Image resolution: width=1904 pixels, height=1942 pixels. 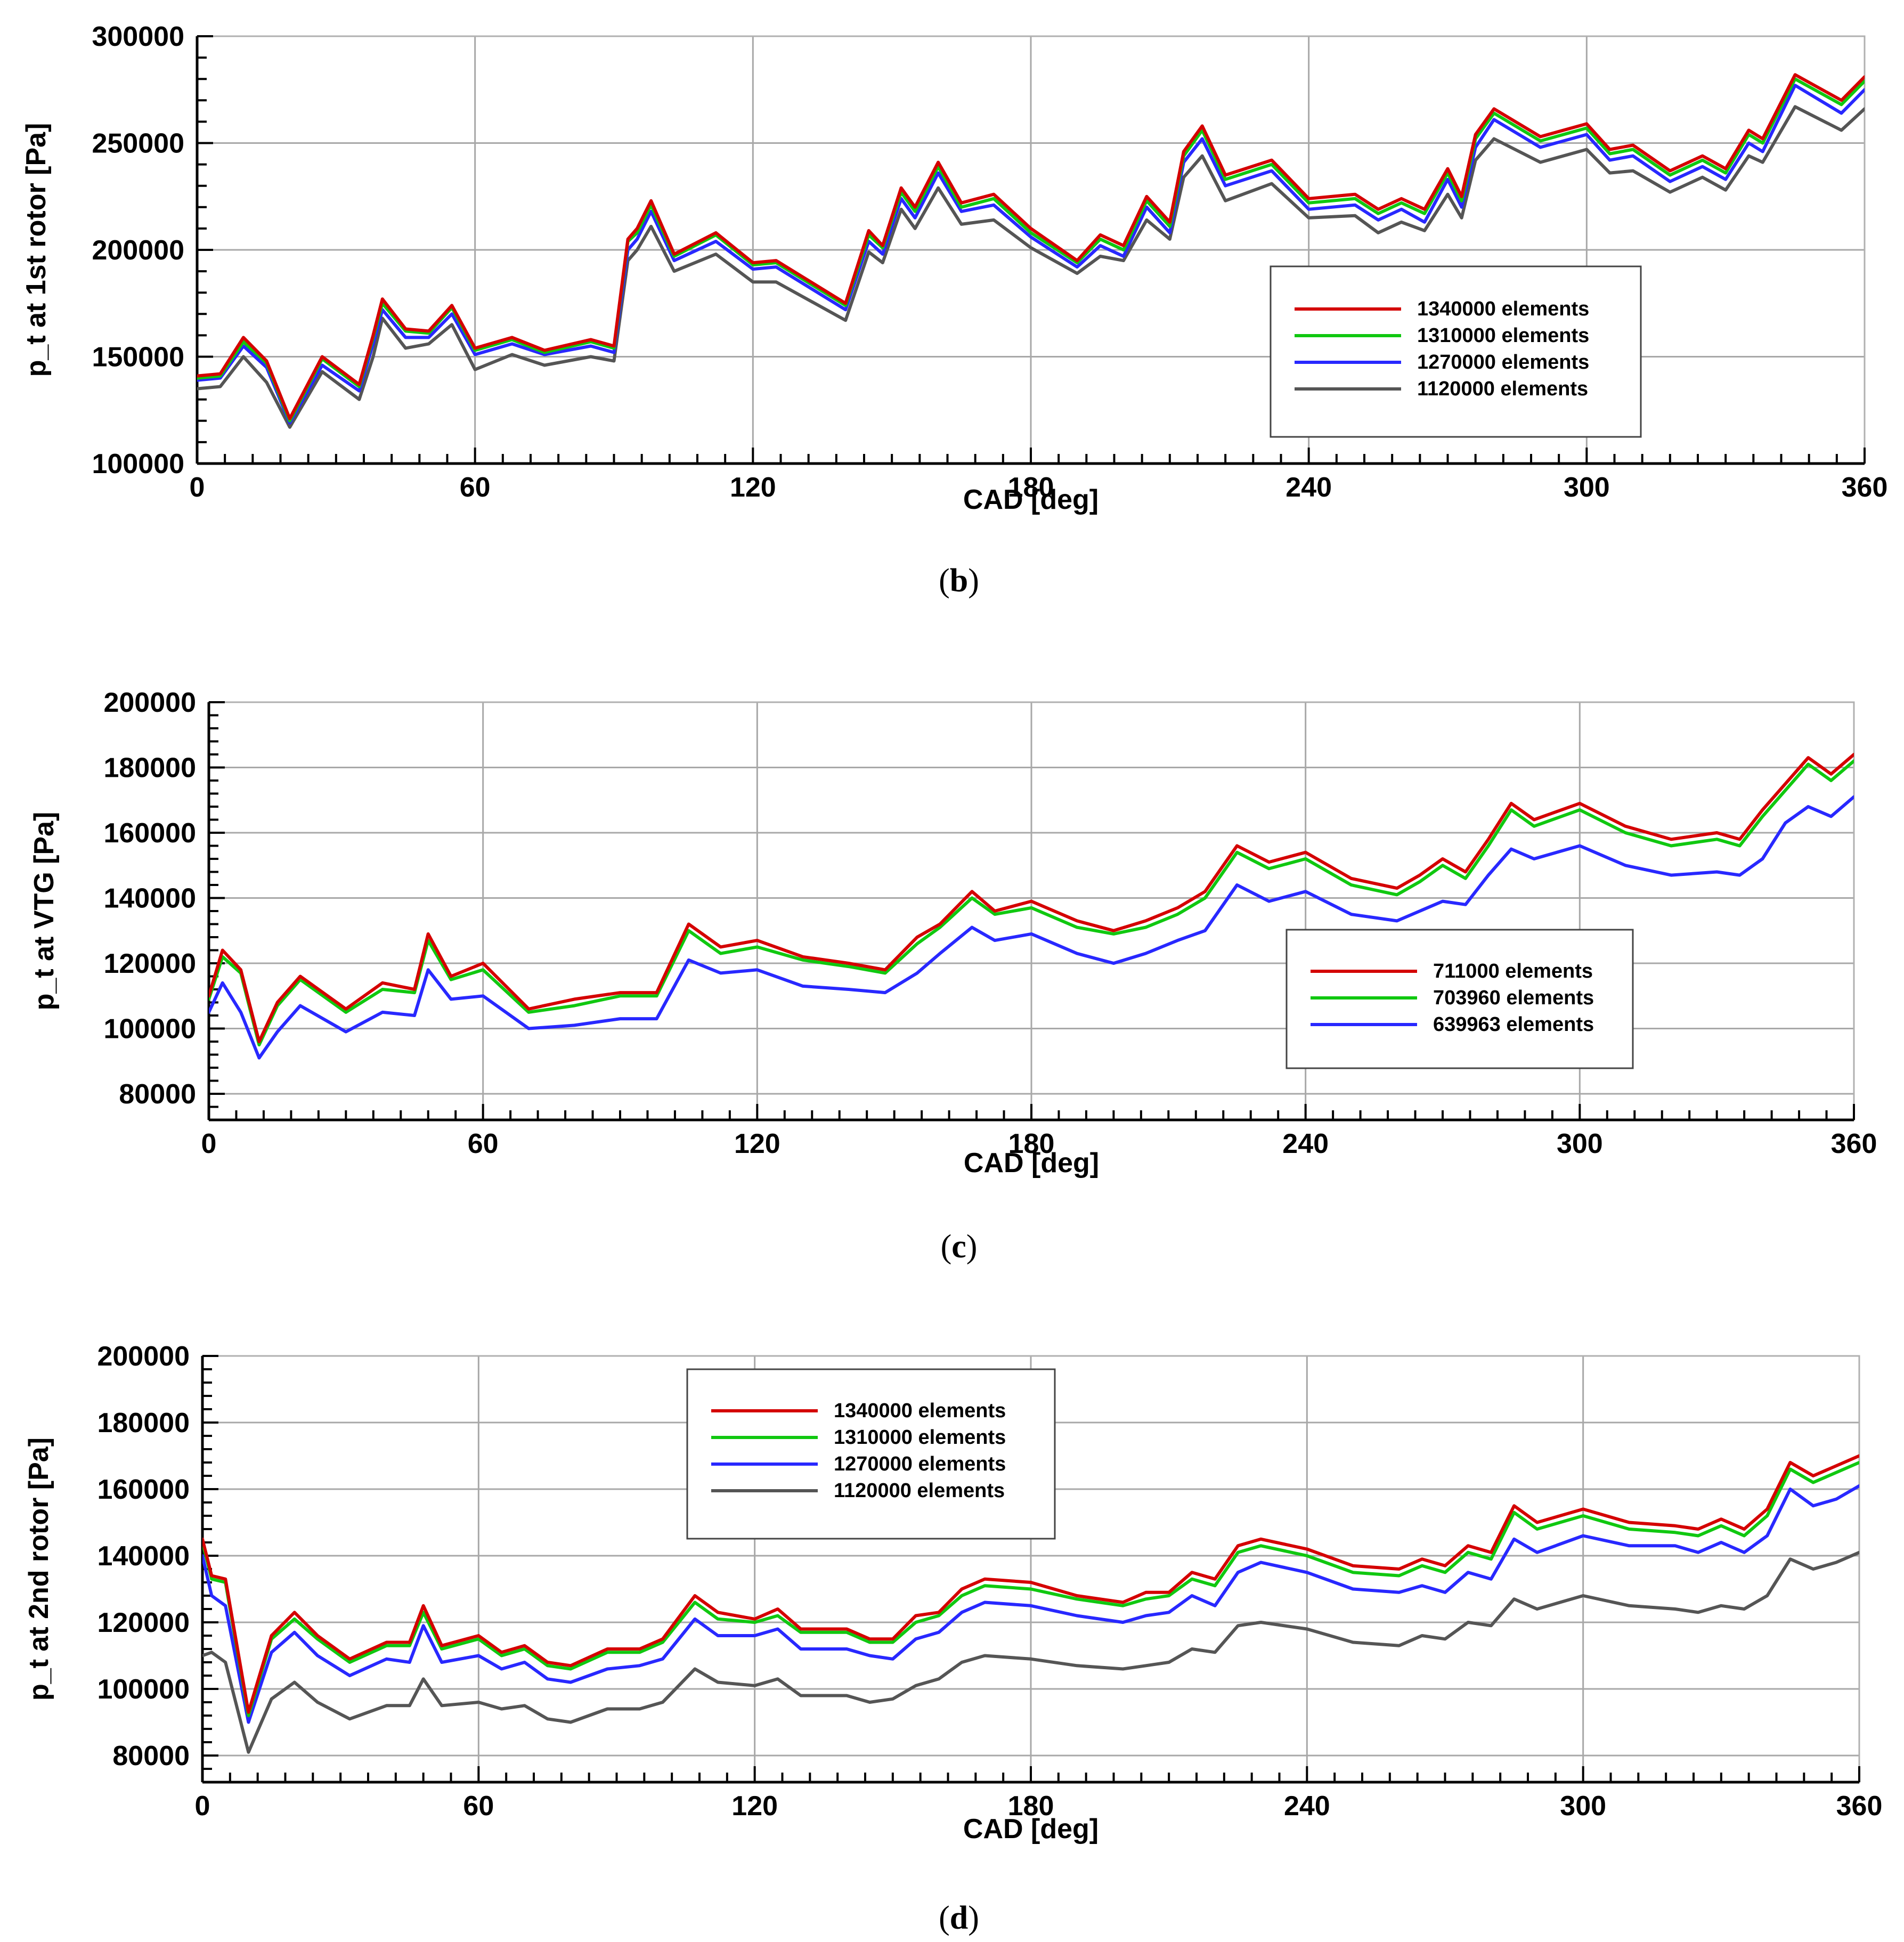 I want to click on y-tick-label: 150000, so click(x=138, y=357).